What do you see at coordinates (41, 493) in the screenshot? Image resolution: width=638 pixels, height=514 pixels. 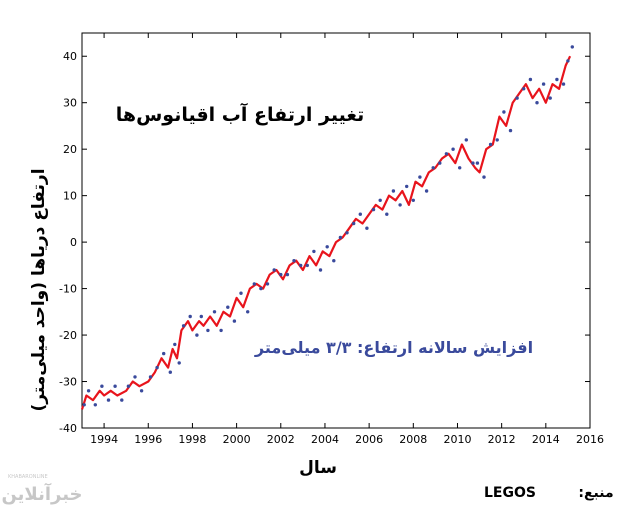 I see `logo-text: خبرآنلاین` at bounding box center [41, 493].